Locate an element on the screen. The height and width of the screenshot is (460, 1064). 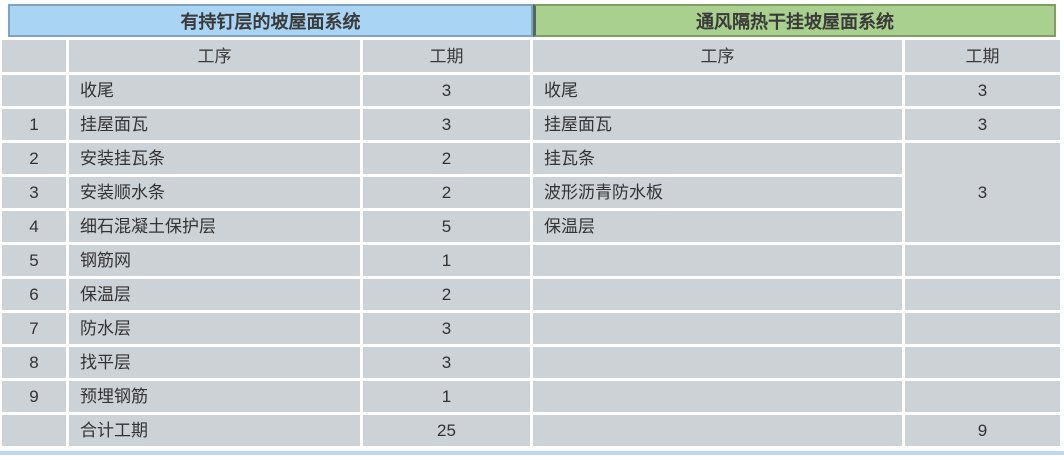
left-row-index: 9 is located at coordinates (34, 396).